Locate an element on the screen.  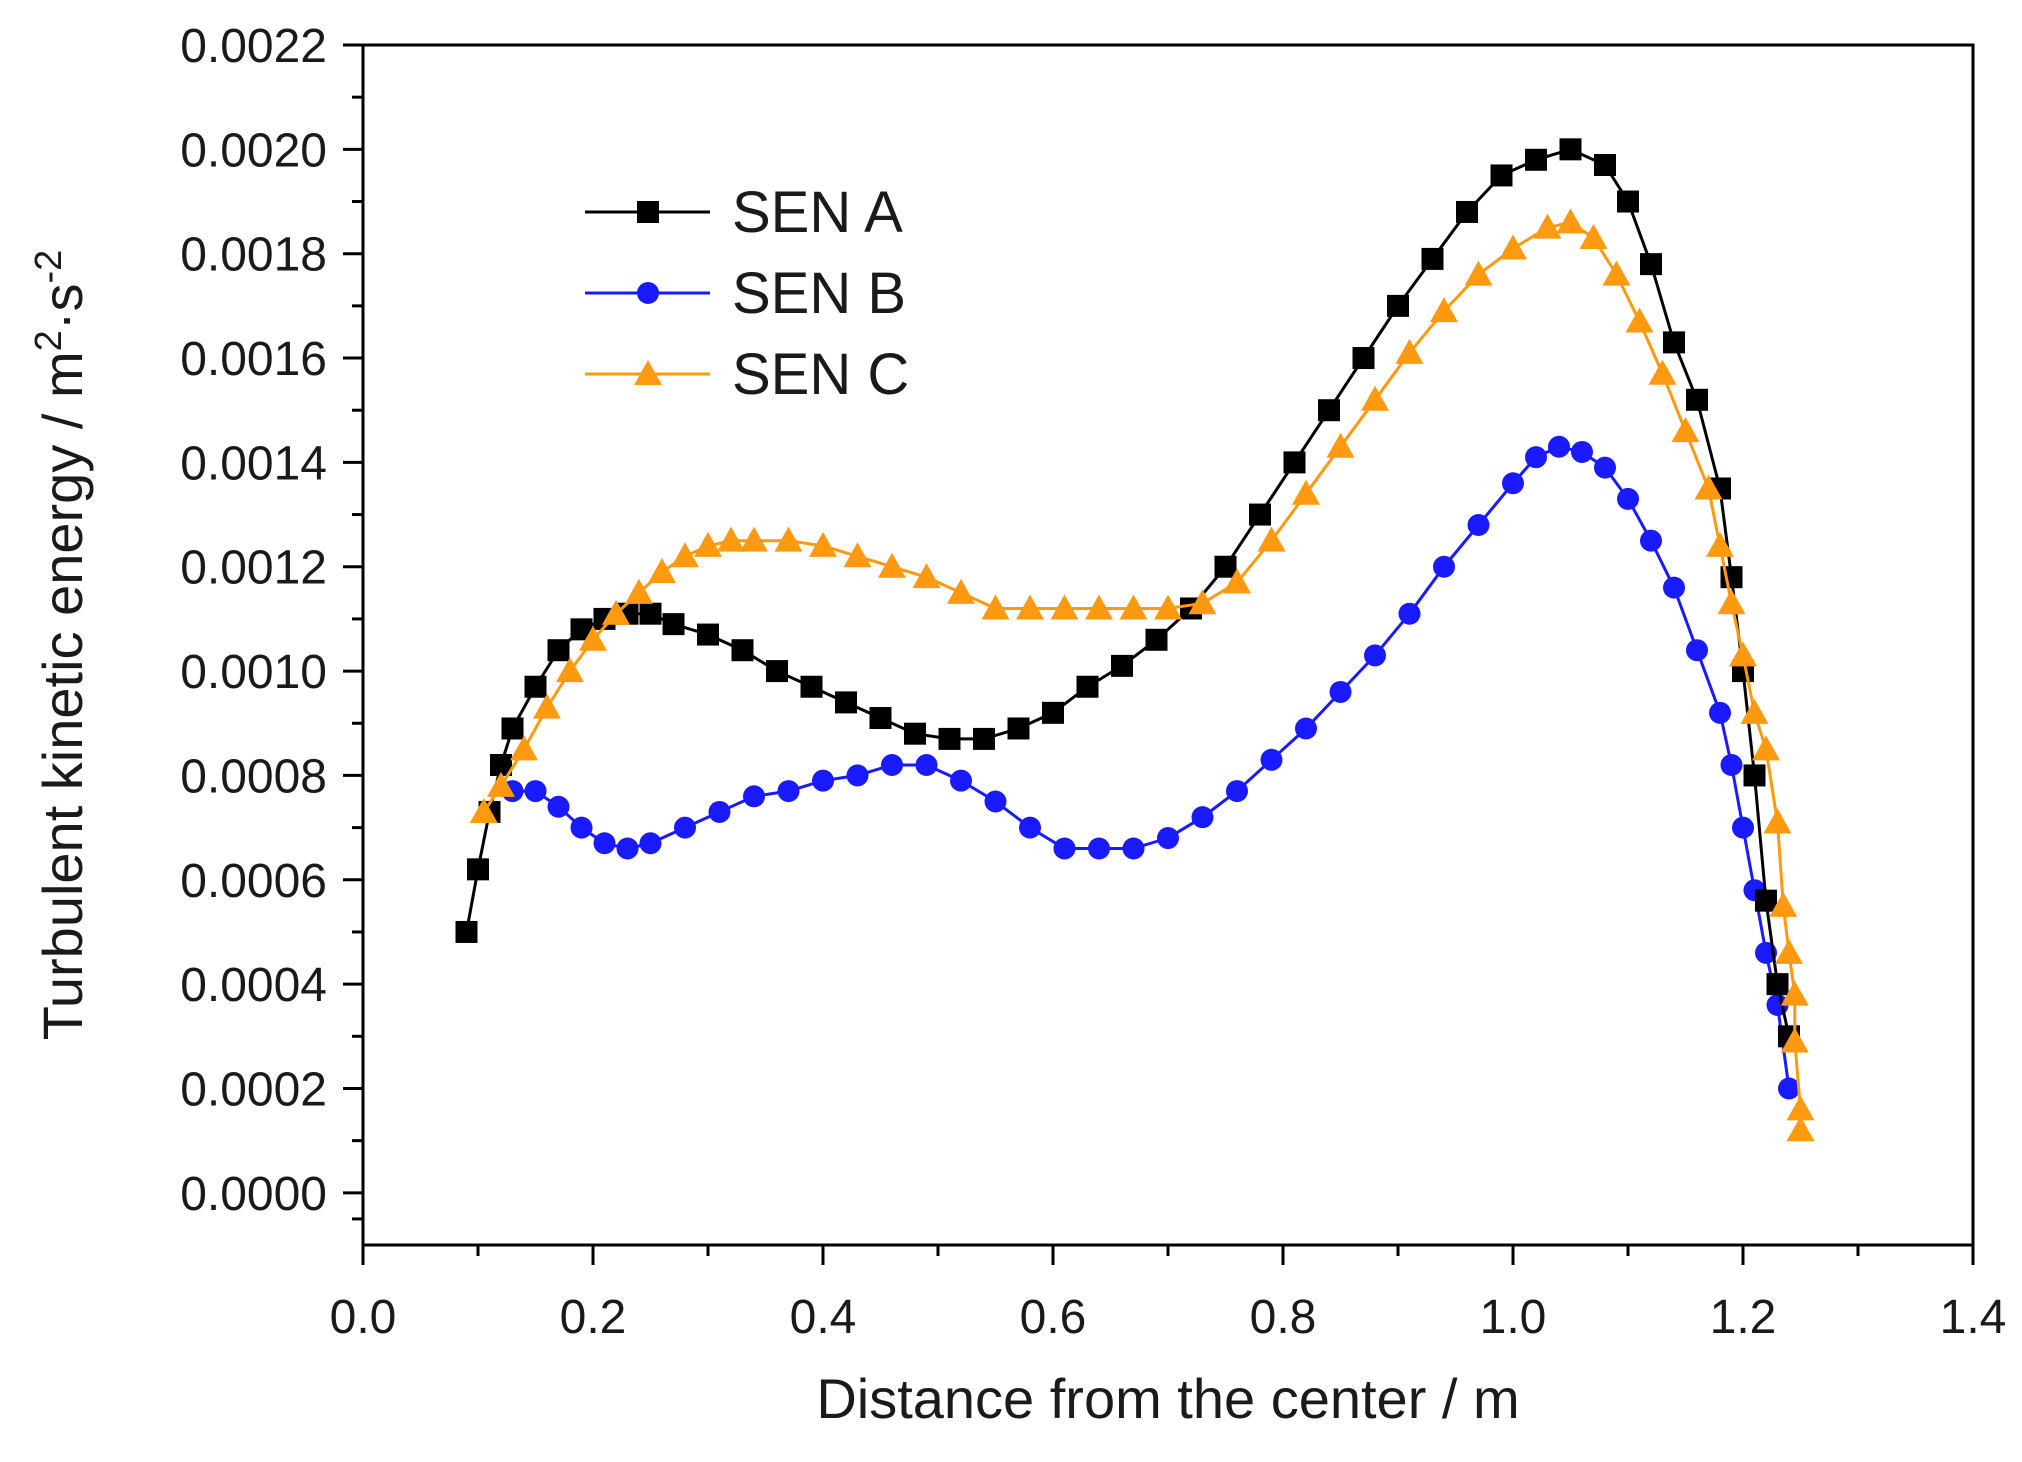
x-tick-label: 1.0 is located at coordinates (1513, 1317).